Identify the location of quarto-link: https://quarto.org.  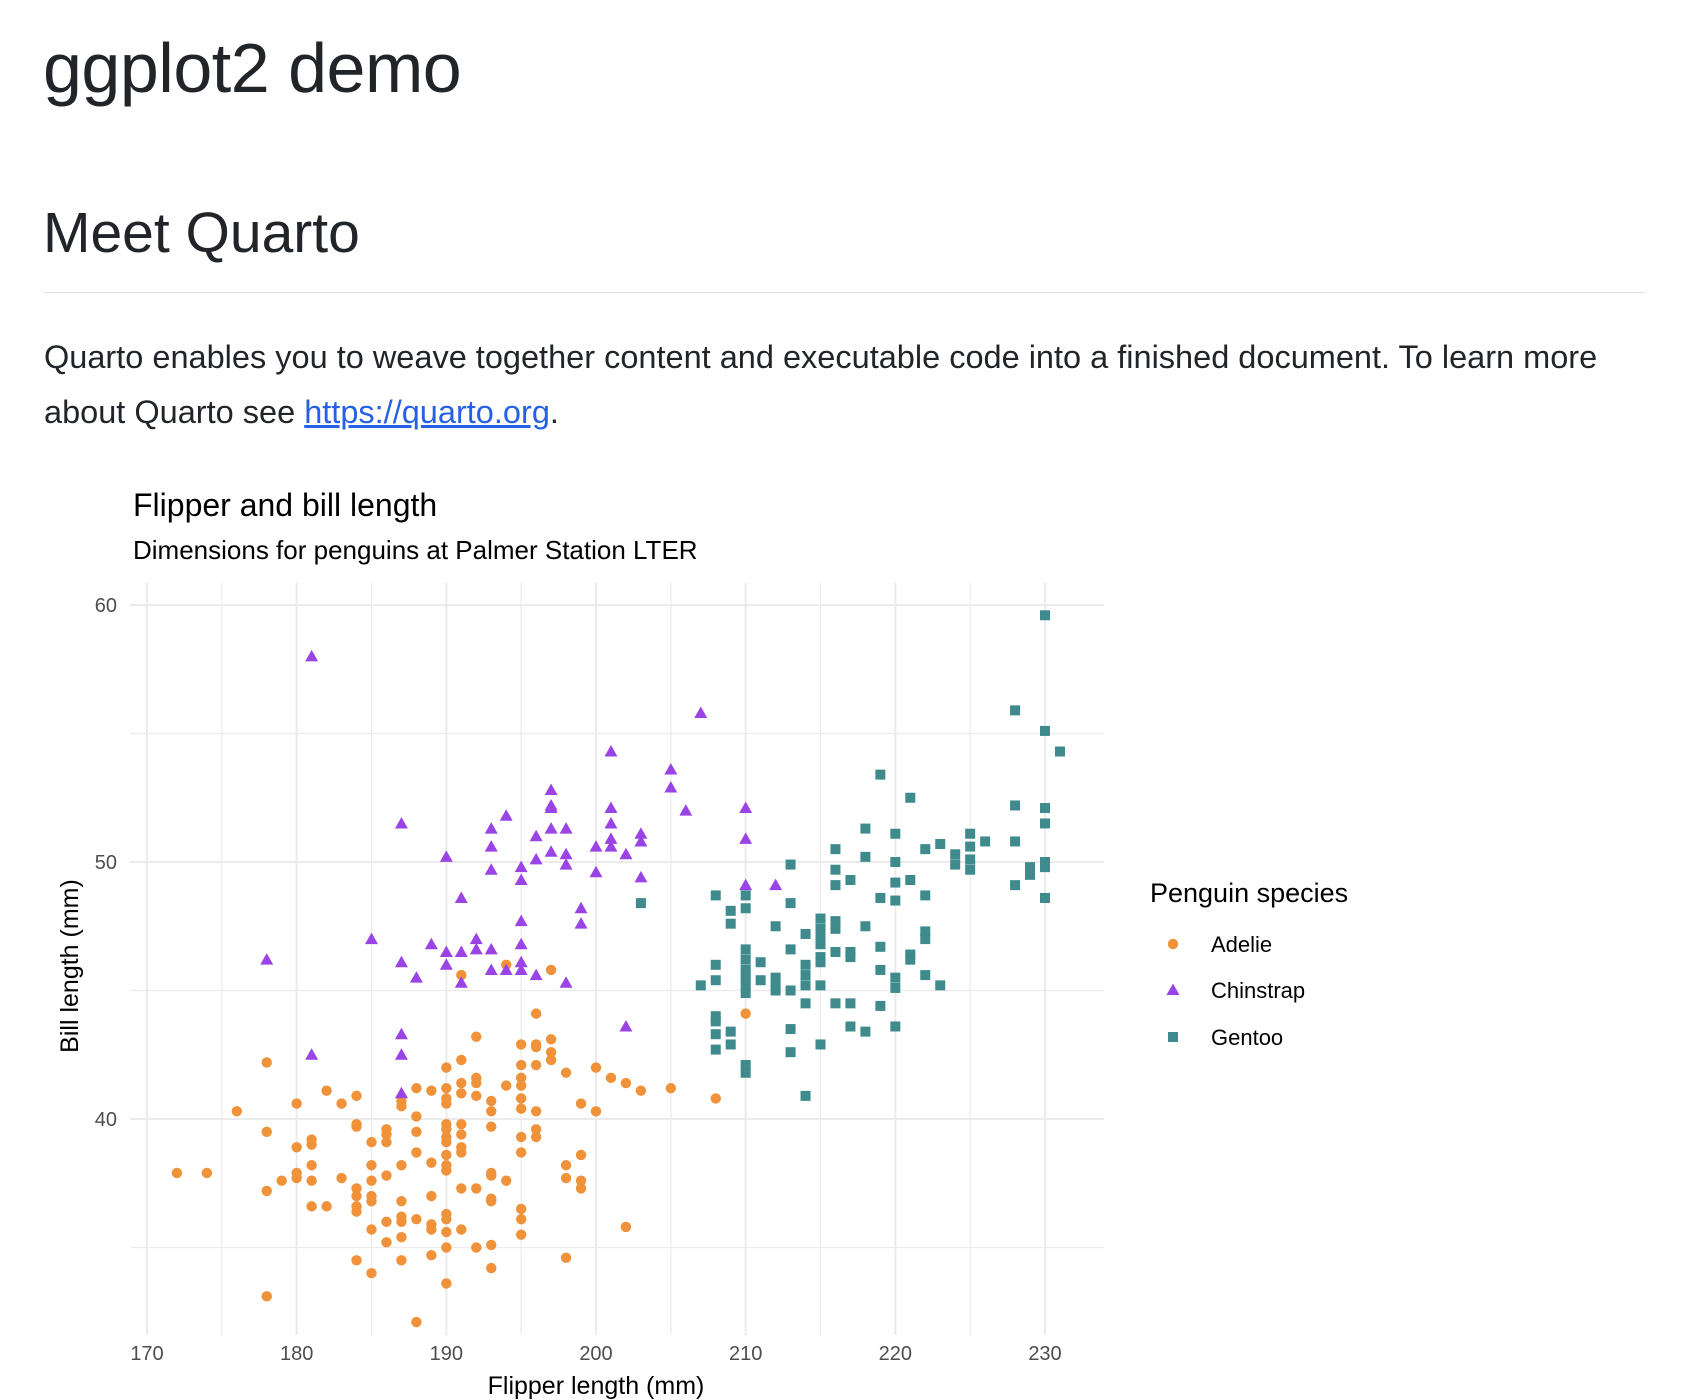
(427, 412).